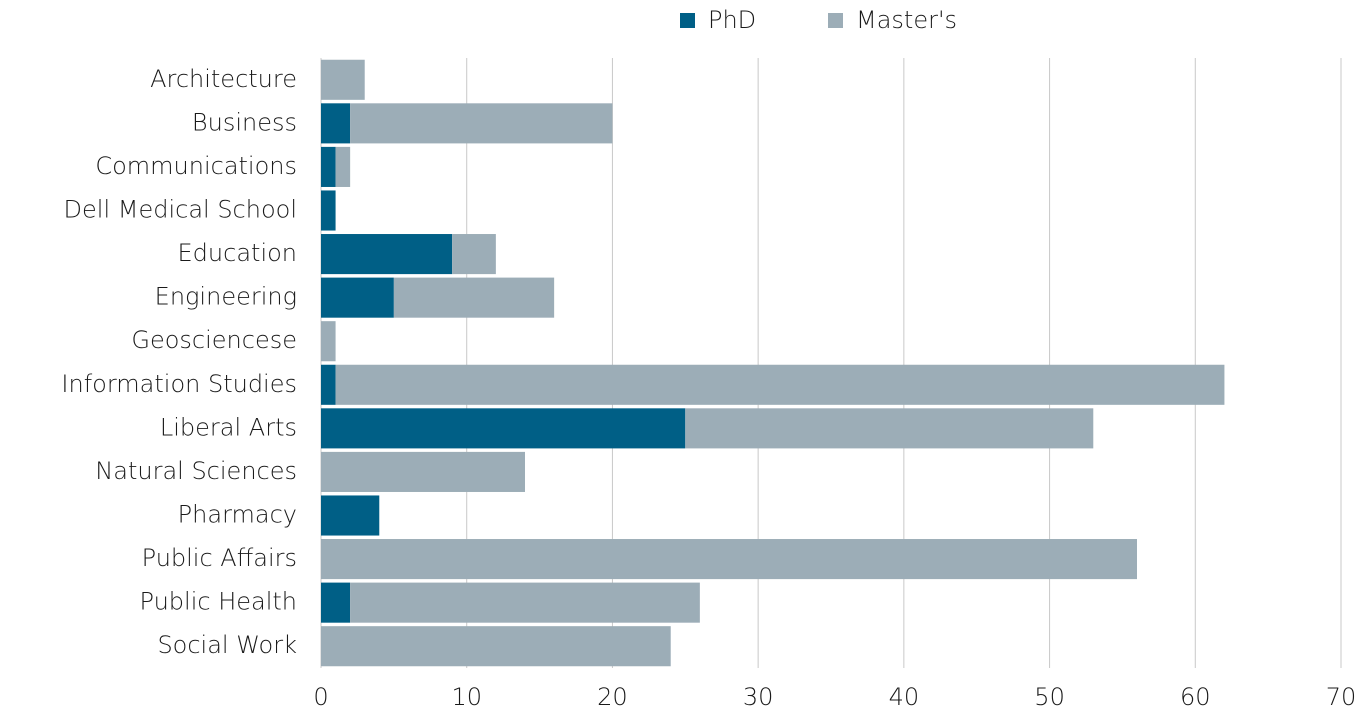 This screenshot has width=1369, height=715. What do you see at coordinates (179, 384) in the screenshot?
I see `y-tick-label: Information Studies` at bounding box center [179, 384].